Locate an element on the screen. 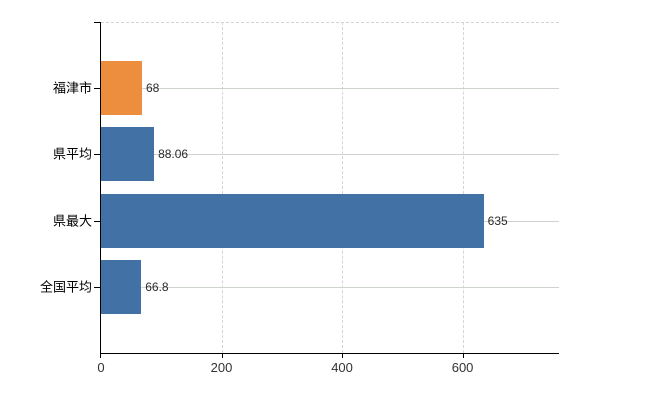 The width and height of the screenshot is (650, 400). x-axis-line is located at coordinates (329, 353).